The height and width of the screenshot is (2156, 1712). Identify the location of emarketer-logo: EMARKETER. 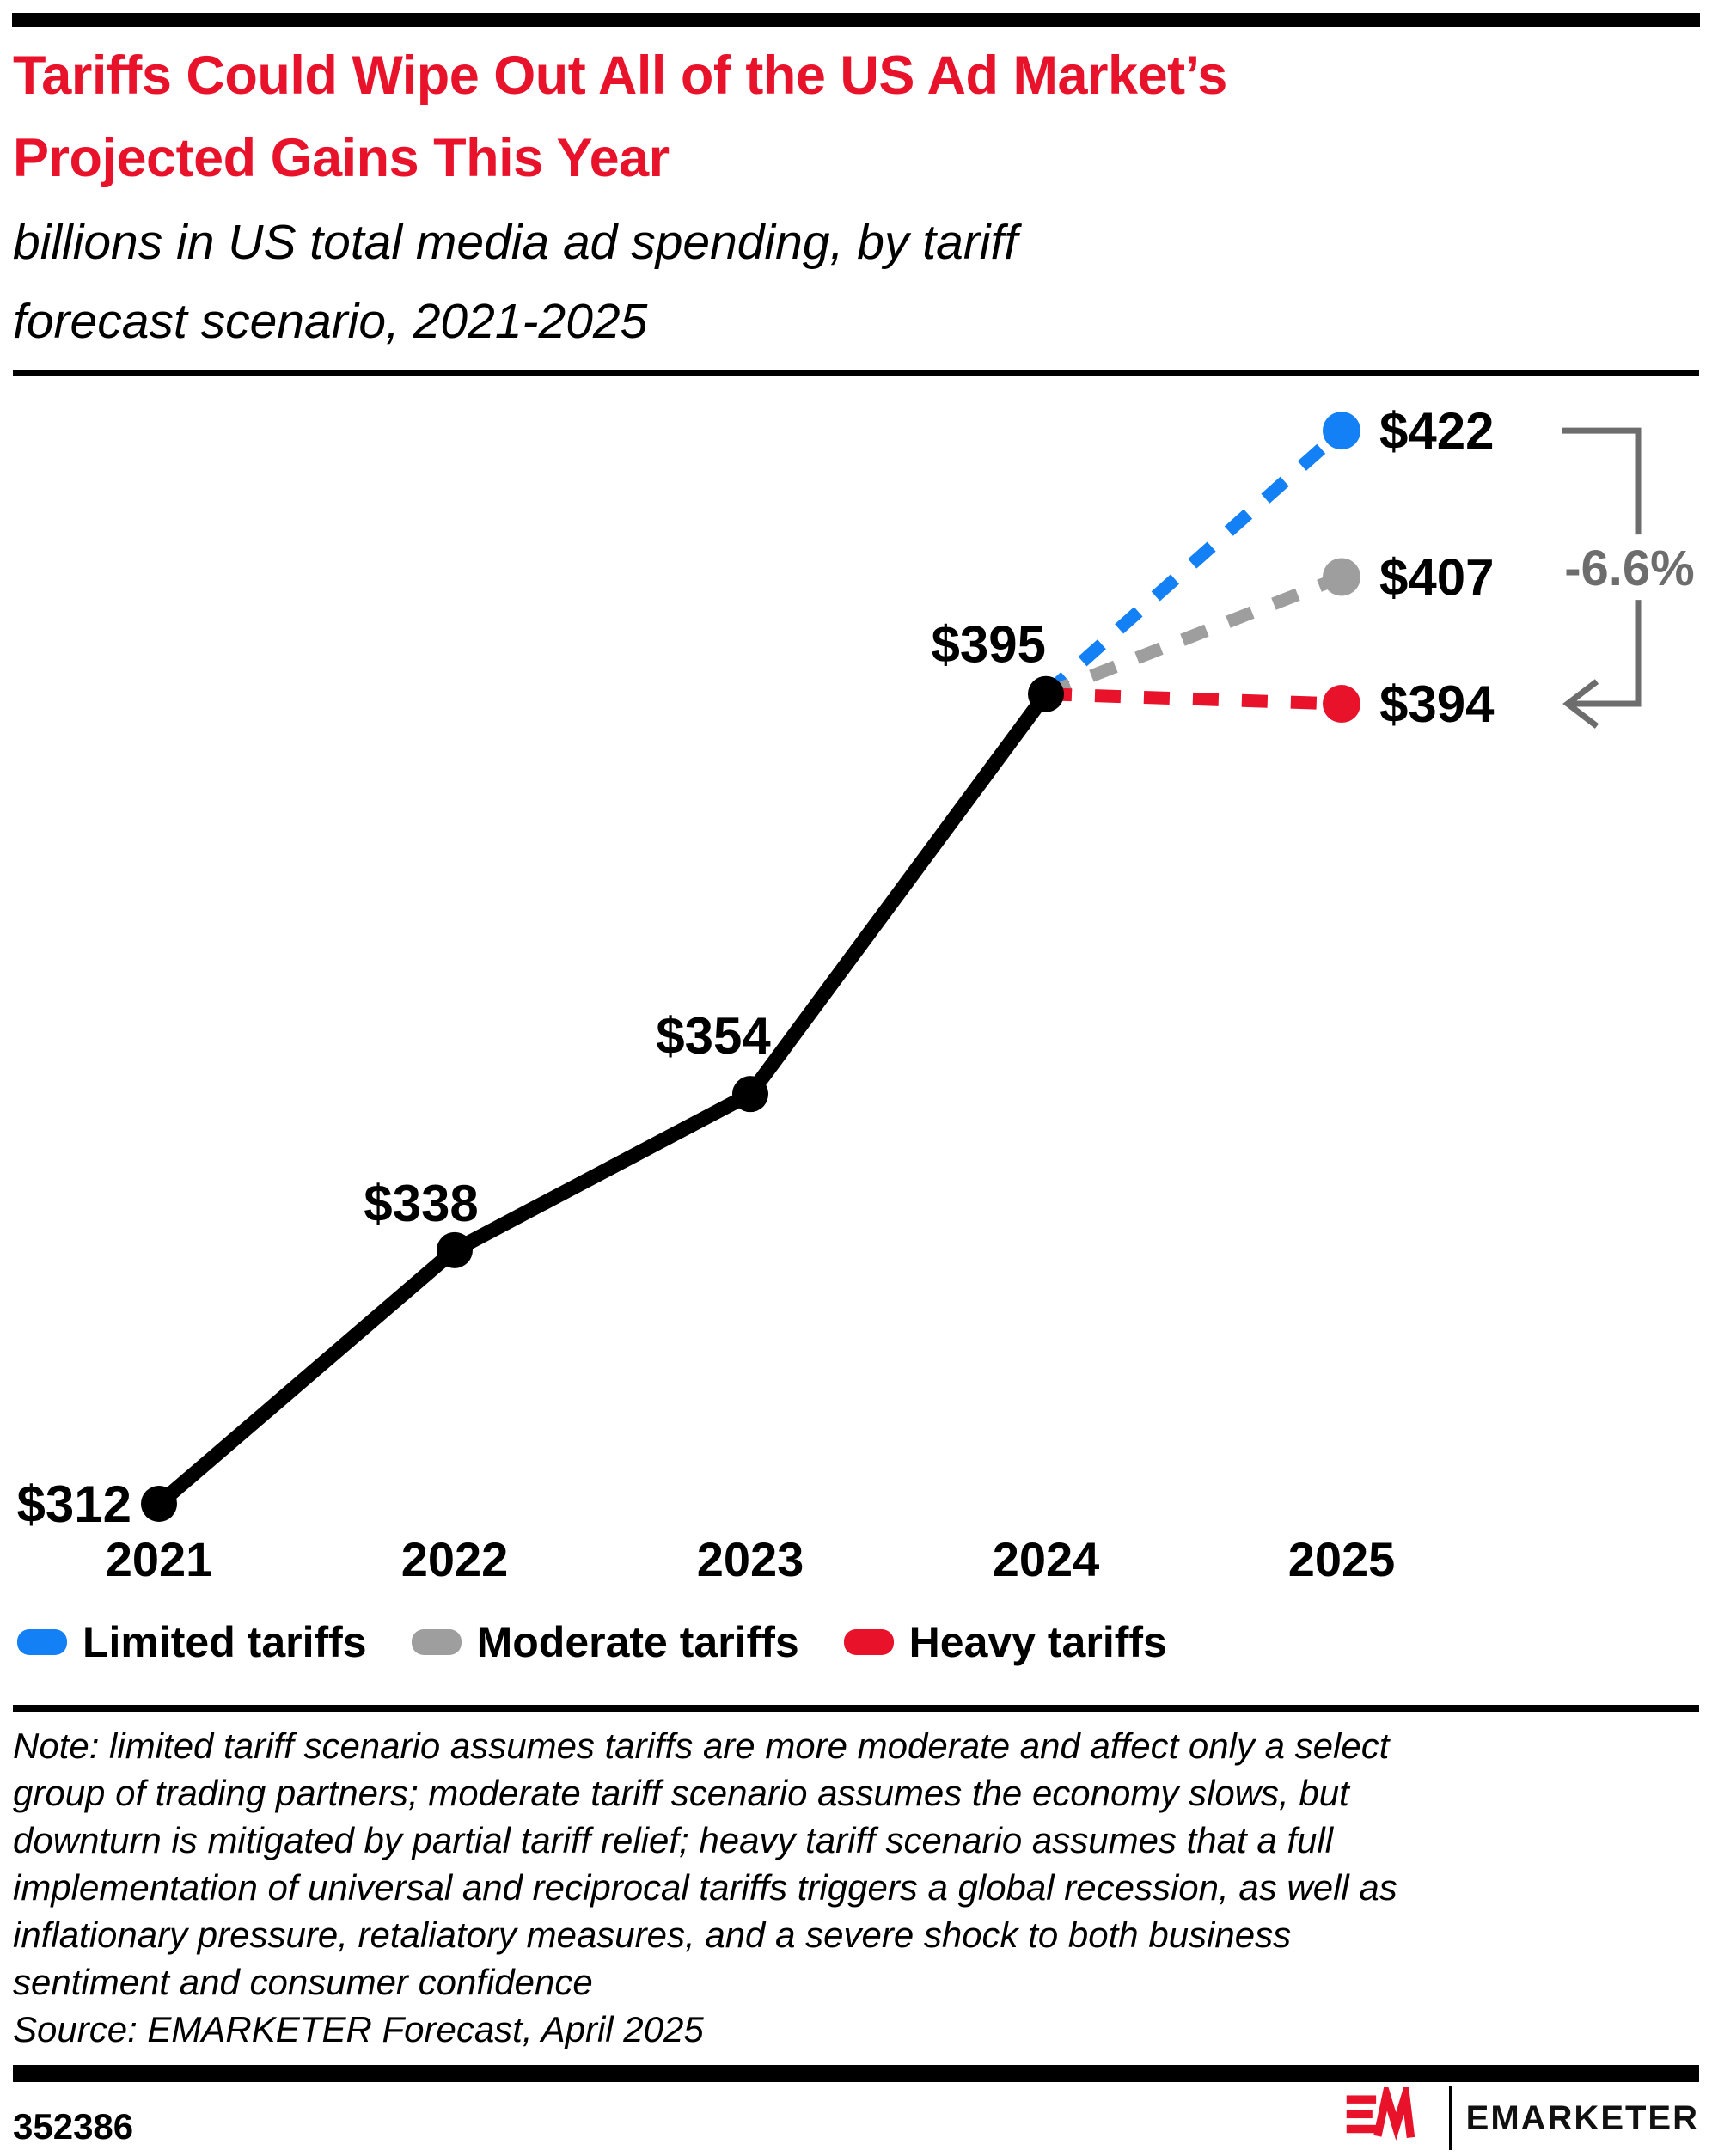
(1519, 2118).